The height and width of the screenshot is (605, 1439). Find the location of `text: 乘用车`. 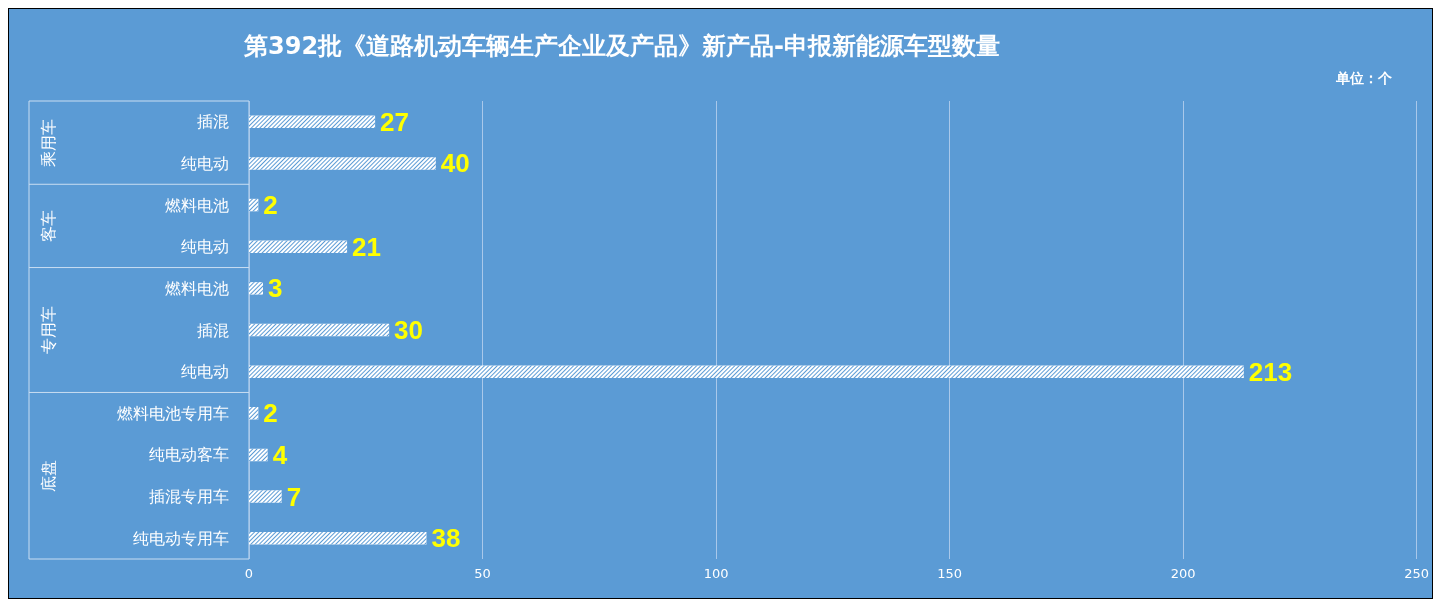

text: 乘用车 is located at coordinates (48, 142).